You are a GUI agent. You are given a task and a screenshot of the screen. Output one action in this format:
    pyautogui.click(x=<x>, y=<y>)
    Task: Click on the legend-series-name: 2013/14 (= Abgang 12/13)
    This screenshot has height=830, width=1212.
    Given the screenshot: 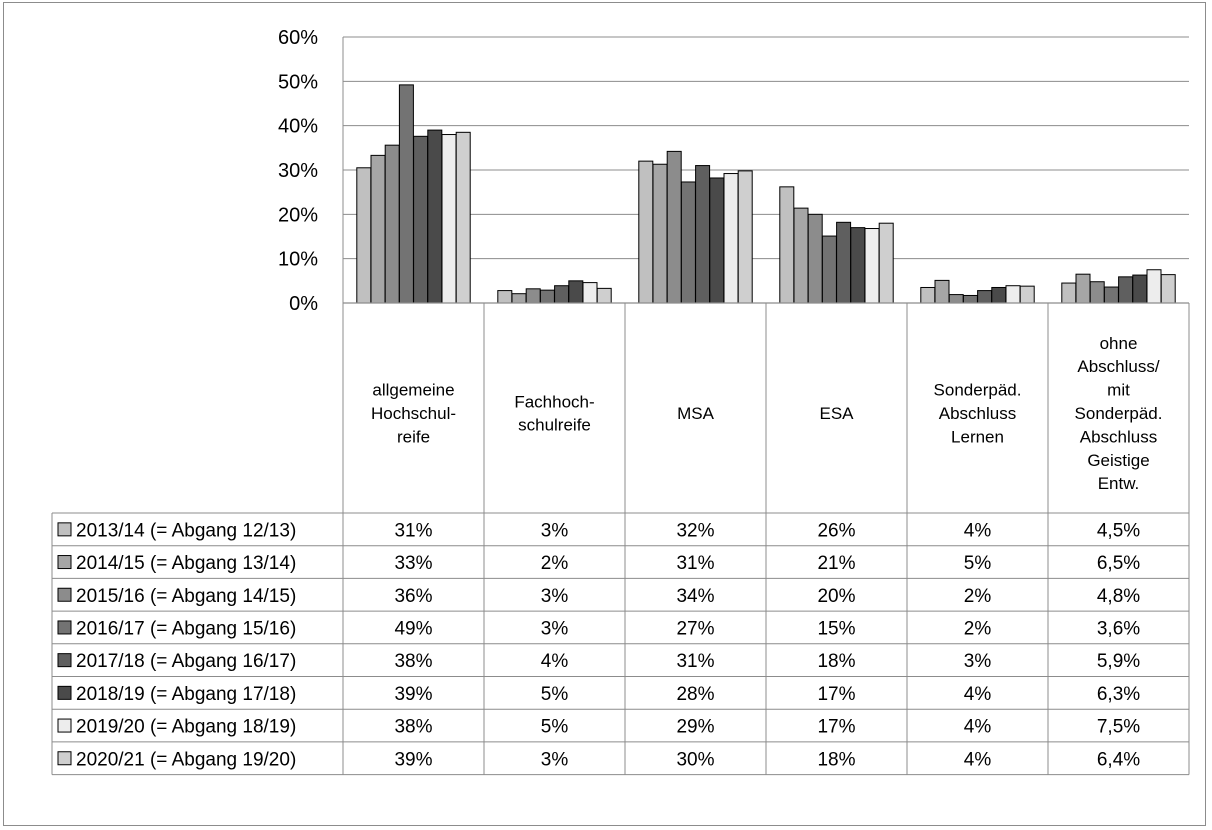 What is the action you would take?
    pyautogui.click(x=186, y=530)
    